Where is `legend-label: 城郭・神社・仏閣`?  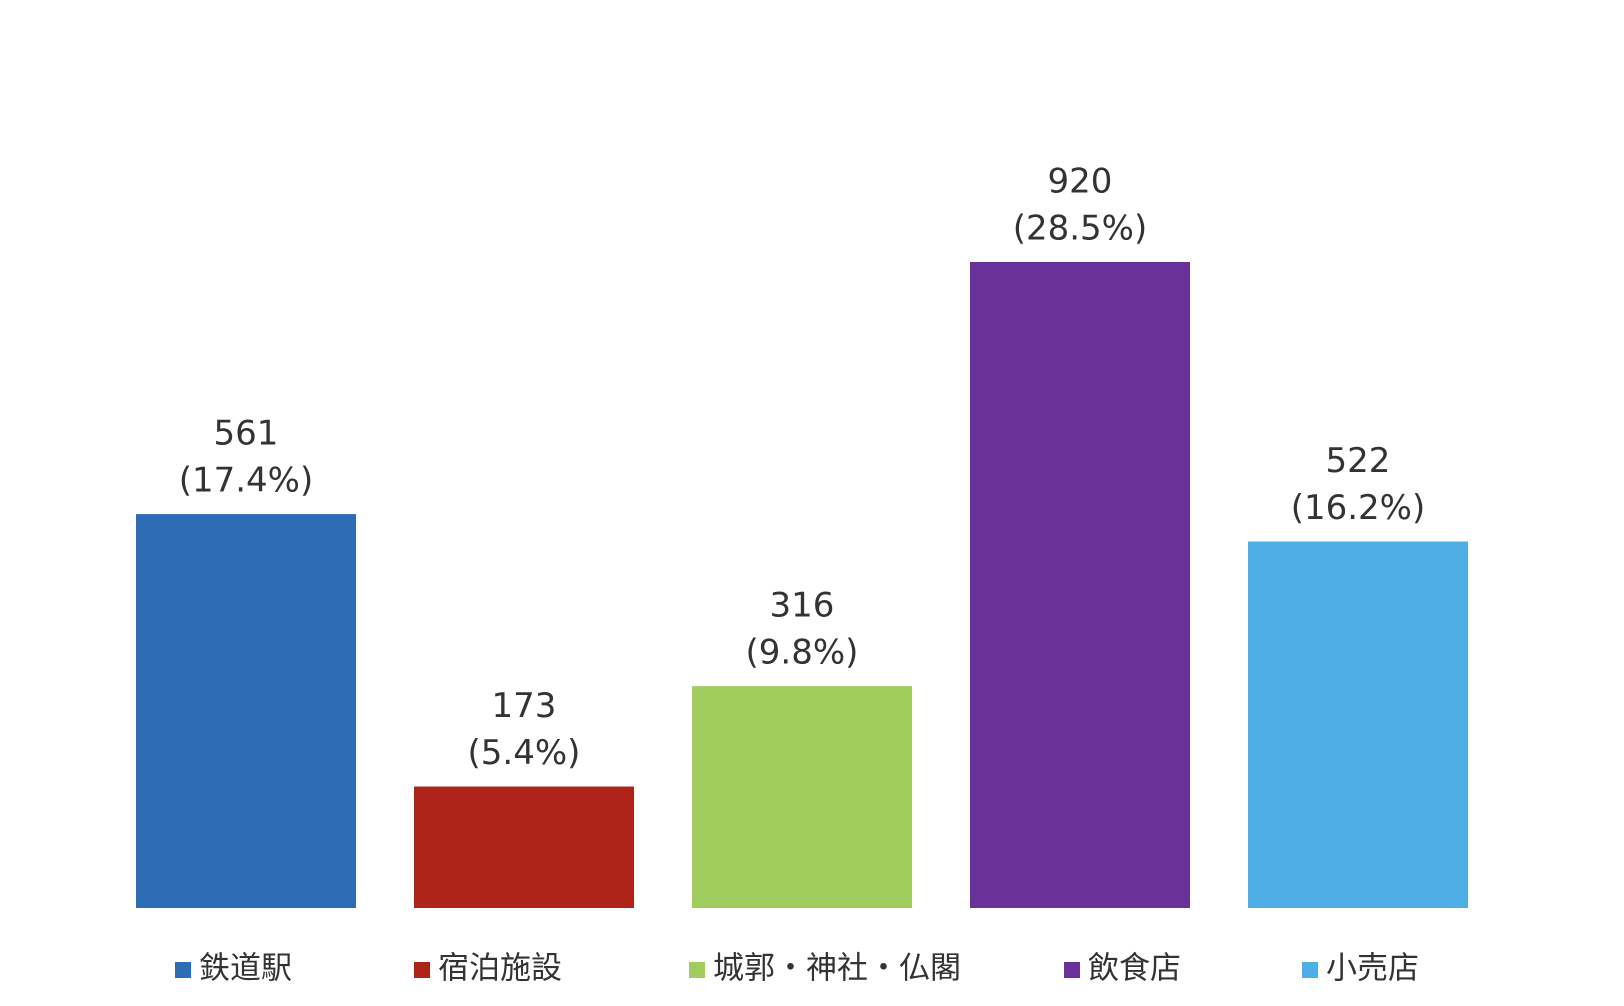
legend-label: 城郭・神社・仏閣 is located at coordinates (837, 969).